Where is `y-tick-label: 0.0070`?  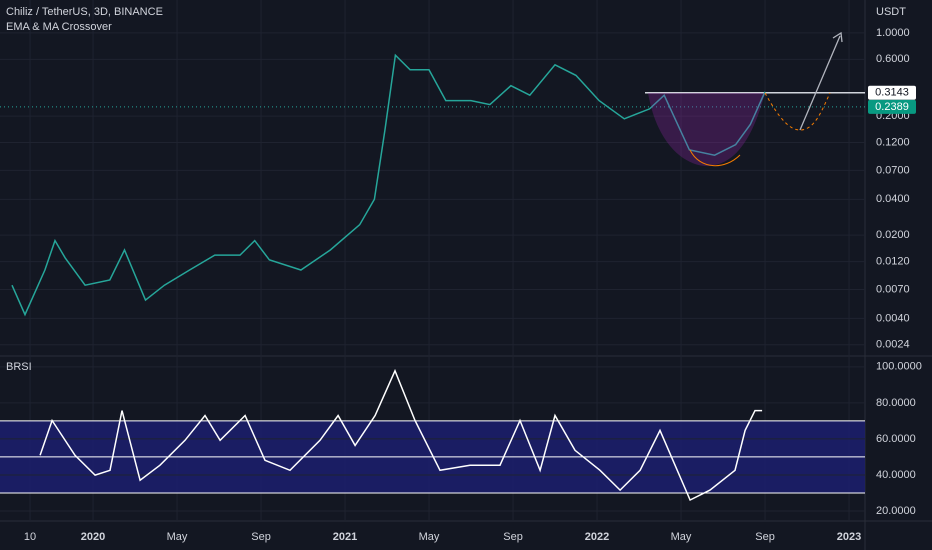
y-tick-label: 0.0070 is located at coordinates (893, 289).